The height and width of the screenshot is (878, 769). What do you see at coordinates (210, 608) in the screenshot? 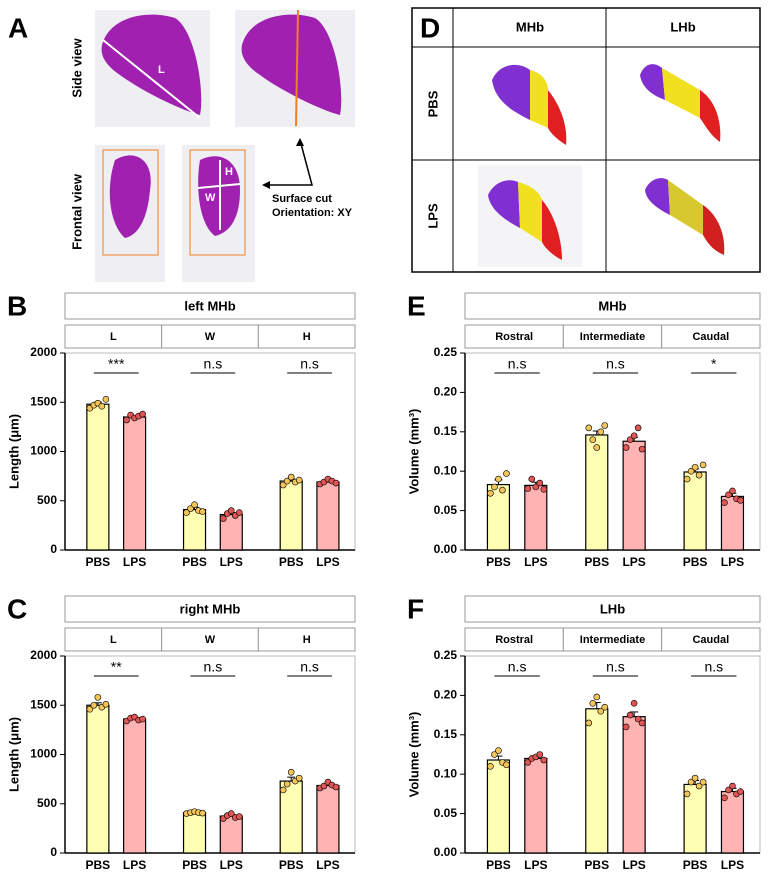
I see `chart-title: right MHb` at bounding box center [210, 608].